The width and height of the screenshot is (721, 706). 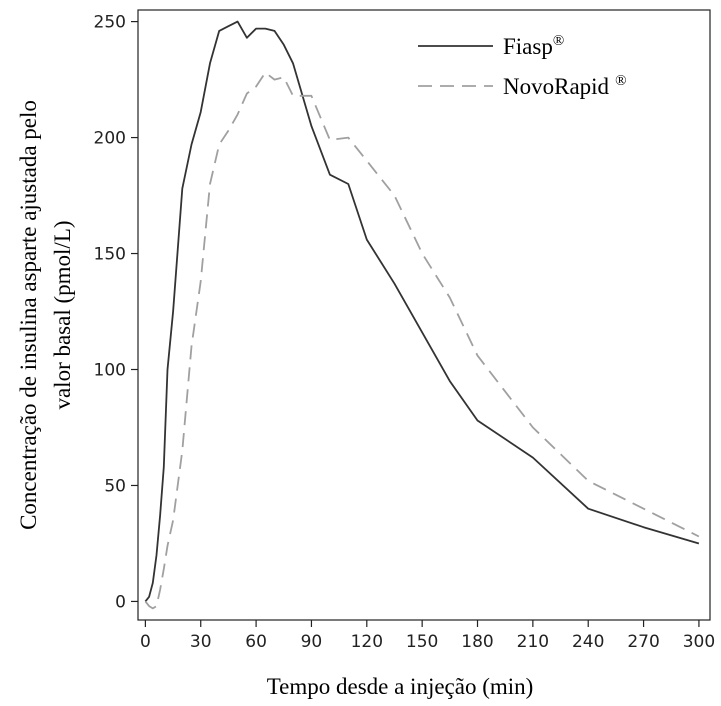 What do you see at coordinates (533, 642) in the screenshot?
I see `x-tick-label: 210` at bounding box center [533, 642].